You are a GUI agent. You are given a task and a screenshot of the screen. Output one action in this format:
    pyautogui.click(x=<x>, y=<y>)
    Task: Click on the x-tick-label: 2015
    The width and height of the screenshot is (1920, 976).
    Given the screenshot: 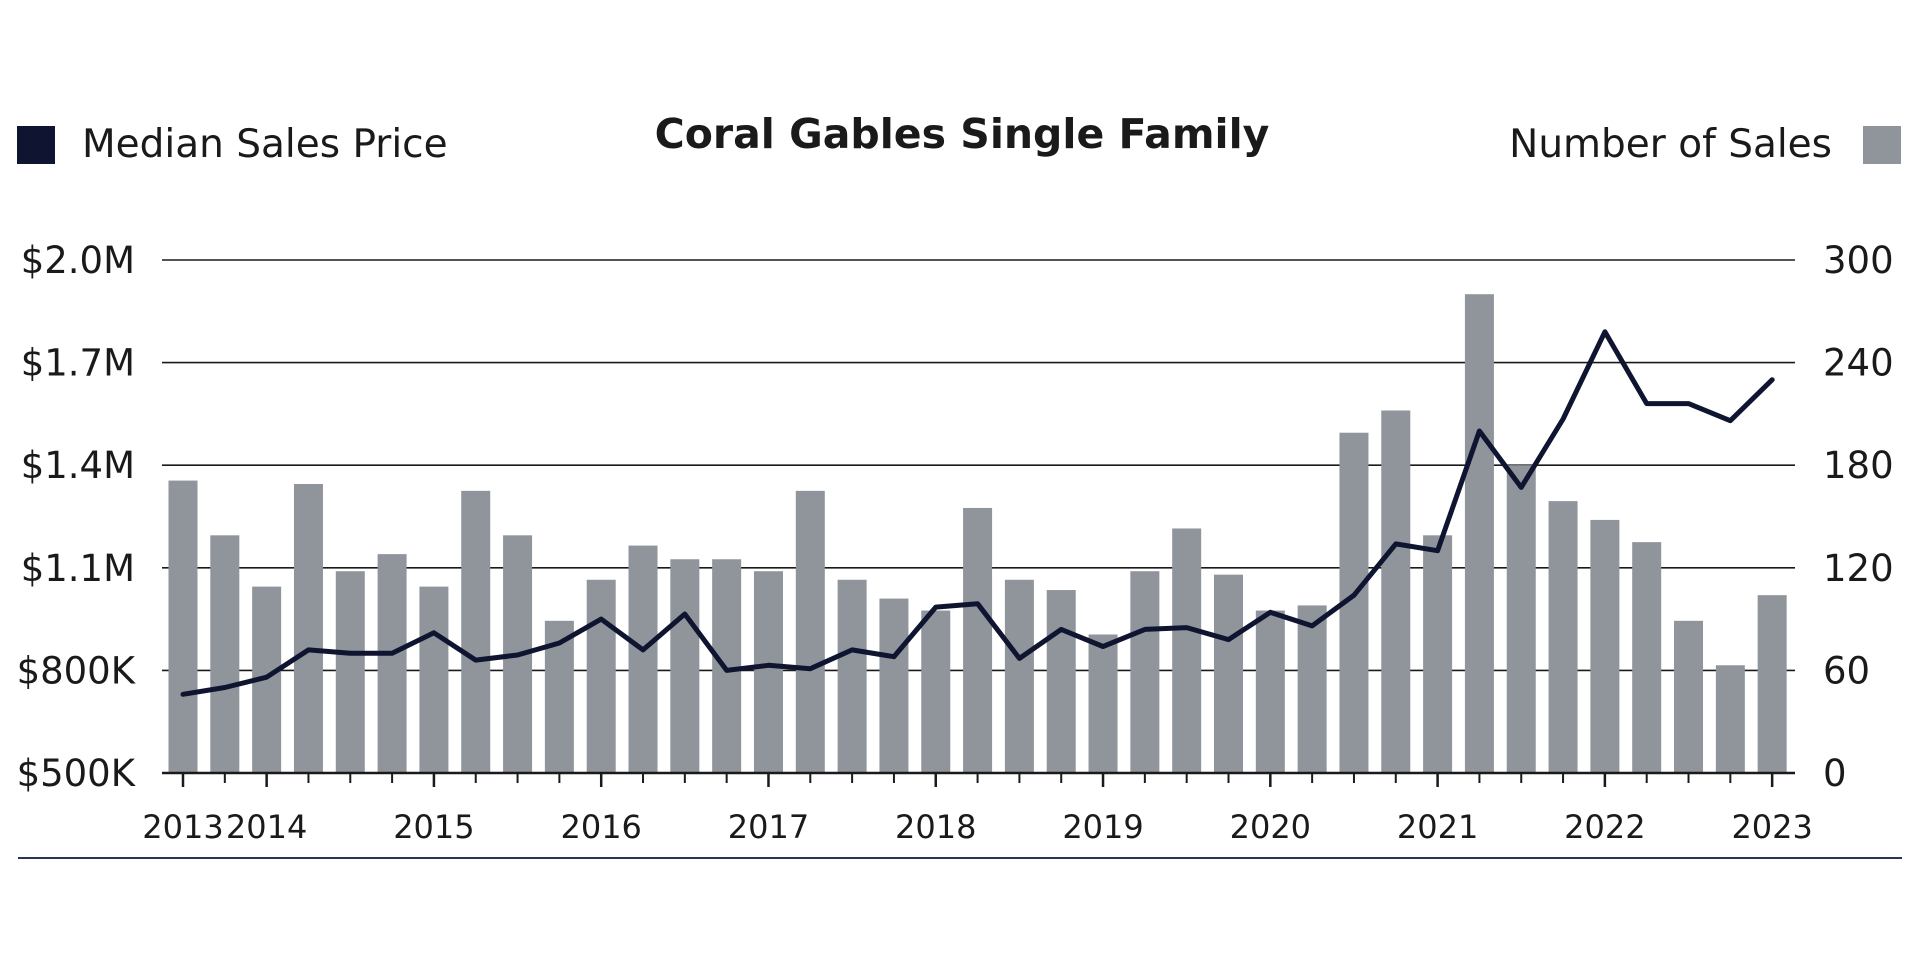 What is the action you would take?
    pyautogui.click(x=433, y=827)
    